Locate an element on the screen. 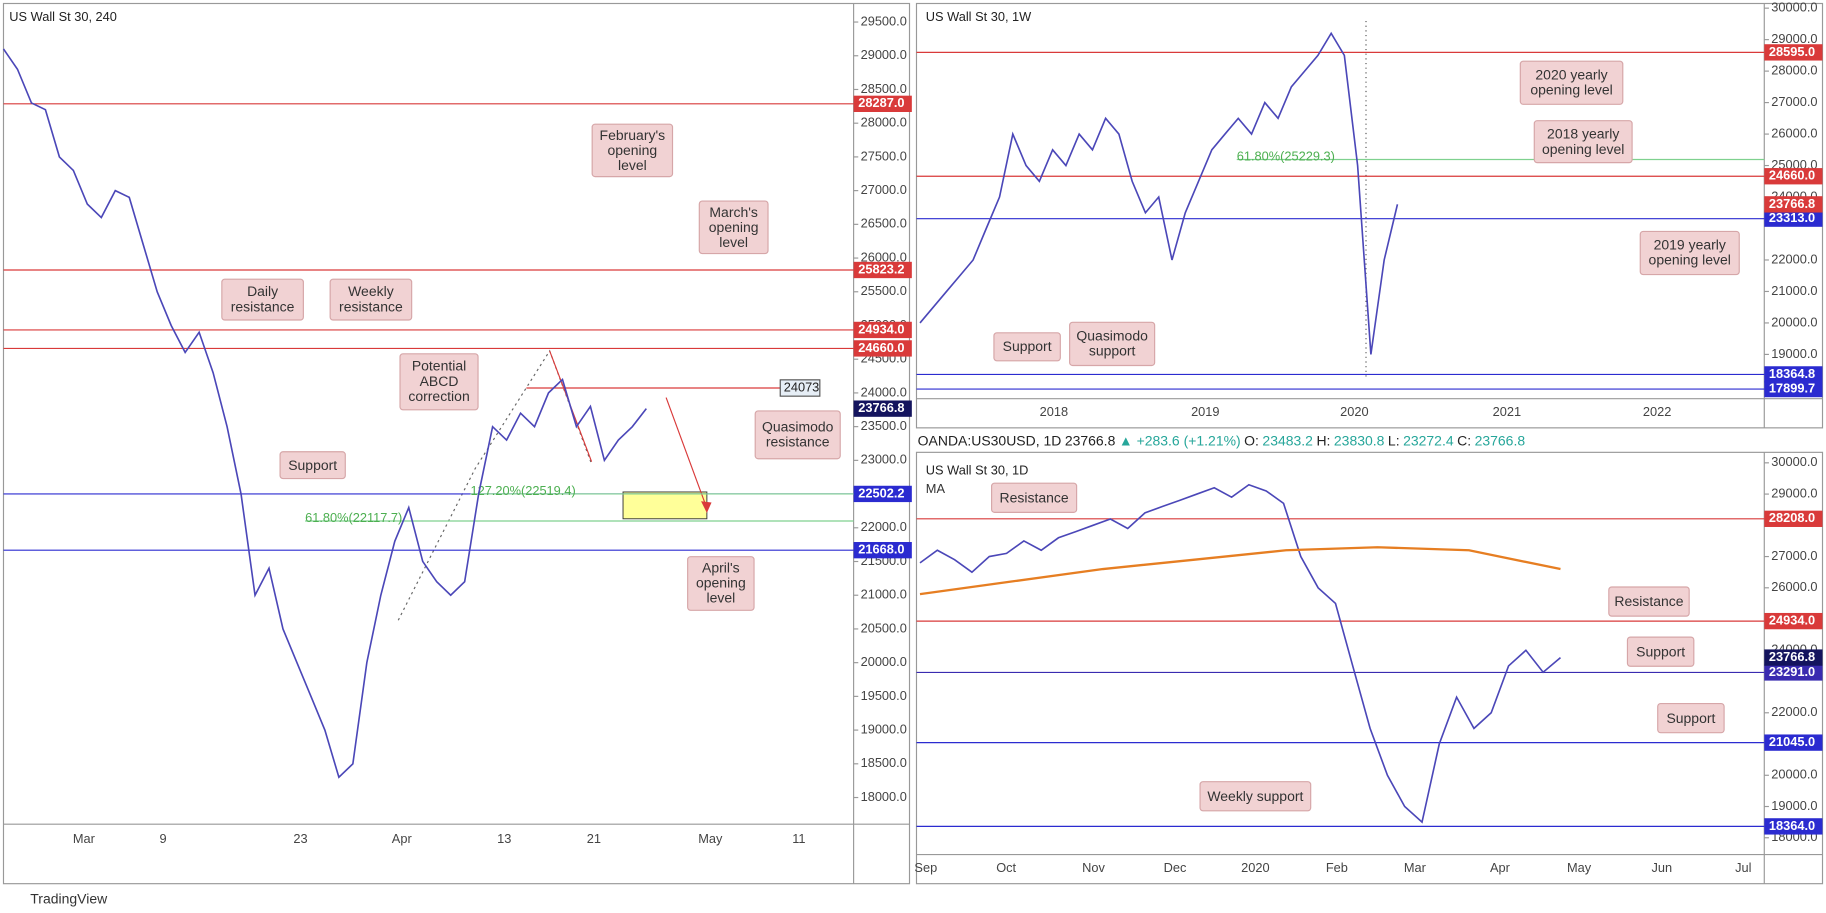  header-item: 23272.4 is located at coordinates (1428, 440).